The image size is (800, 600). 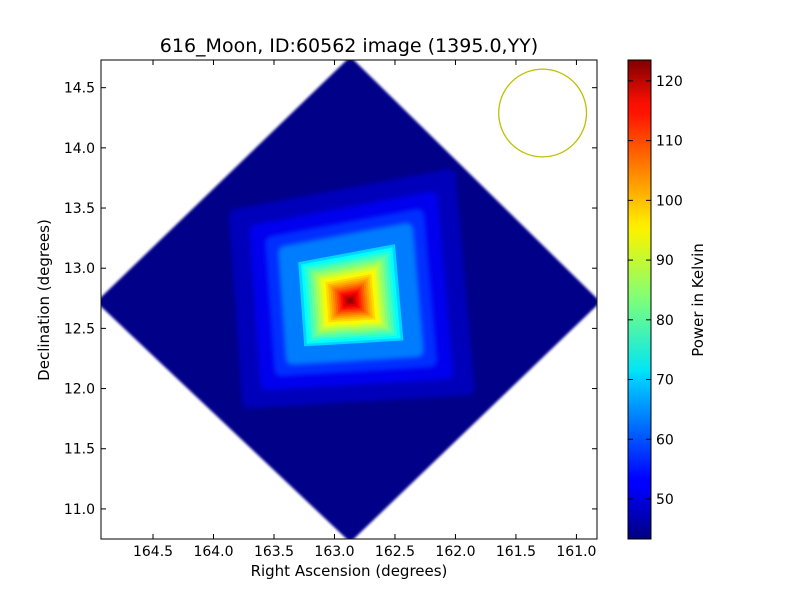 I want to click on colorbar-tick-label: 60, so click(x=665, y=440).